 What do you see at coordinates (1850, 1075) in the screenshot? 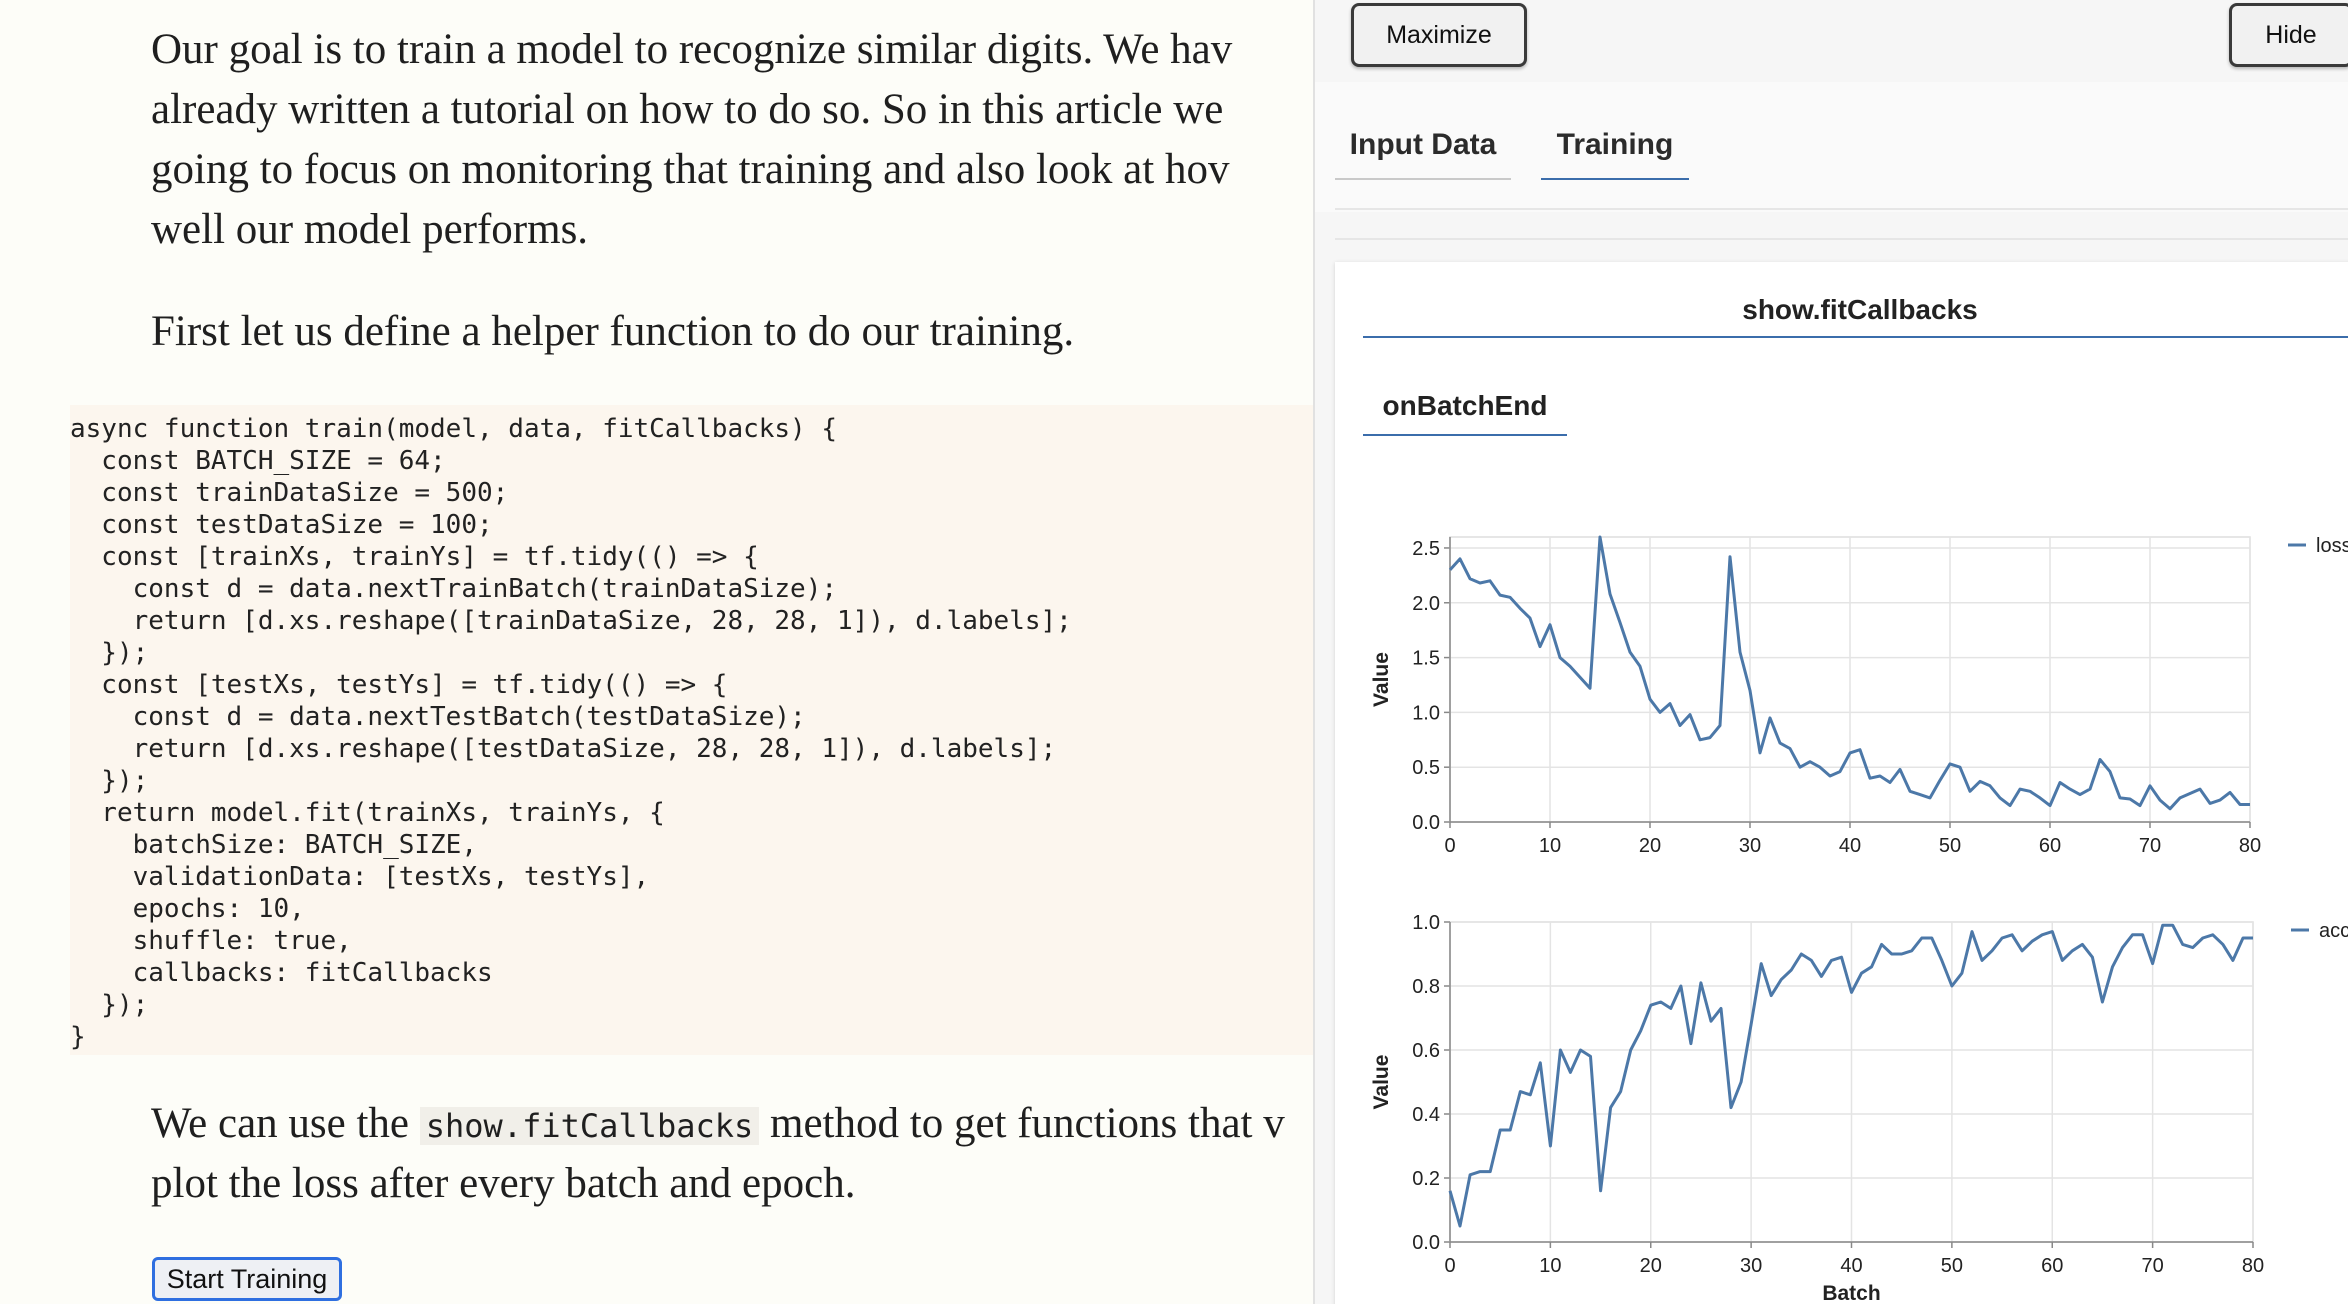
I see `series-line-acc` at bounding box center [1850, 1075].